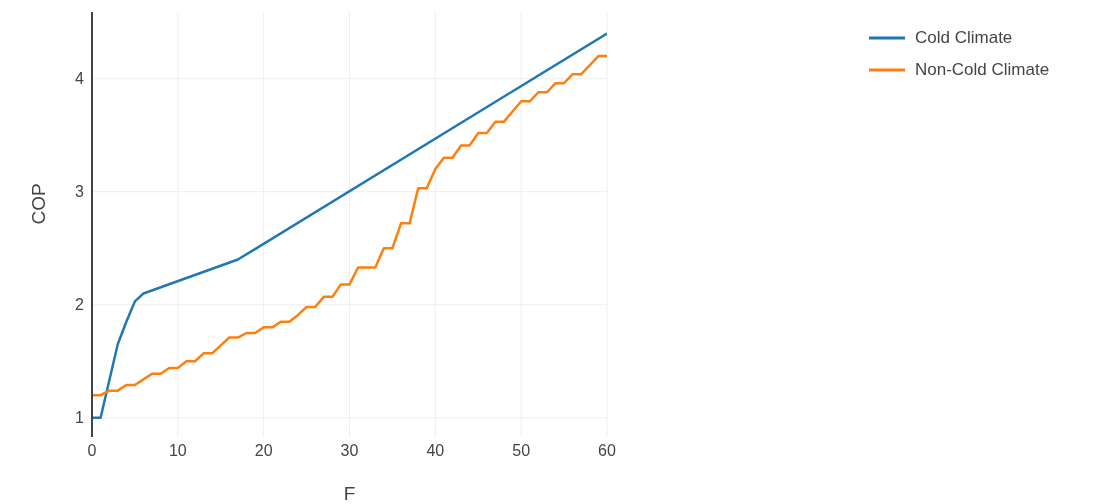 This screenshot has width=1117, height=504. What do you see at coordinates (982, 70) in the screenshot?
I see `legend-label: Non-Cold Climate` at bounding box center [982, 70].